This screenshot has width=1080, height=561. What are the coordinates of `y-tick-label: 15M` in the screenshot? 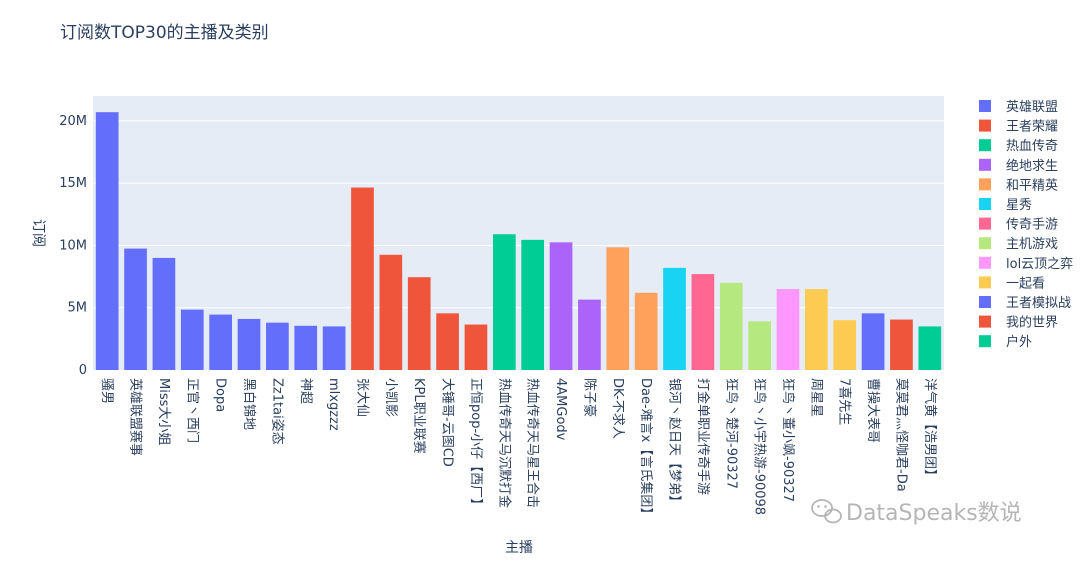 It's located at (73, 183).